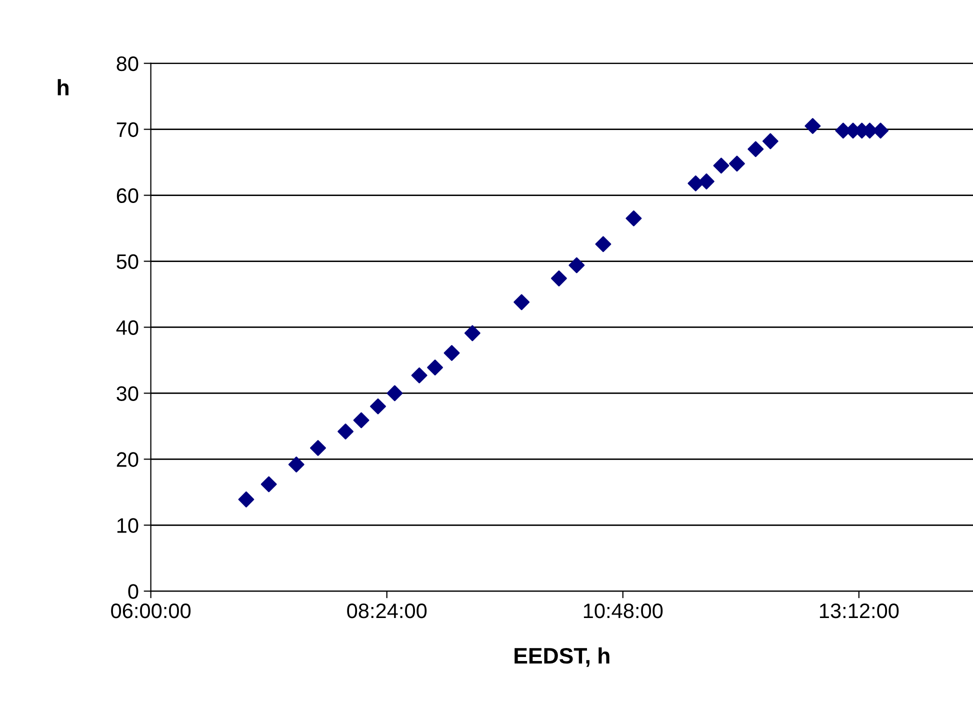  I want to click on y-tick-label: 0, so click(133, 591).